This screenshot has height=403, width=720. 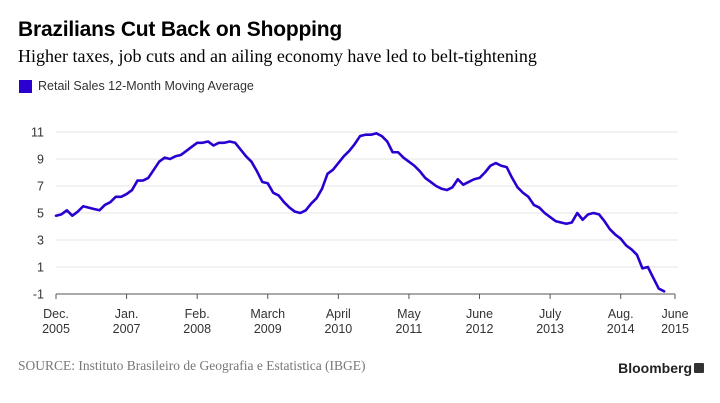 I want to click on brand-logo: Bloomberg, so click(x=655, y=368).